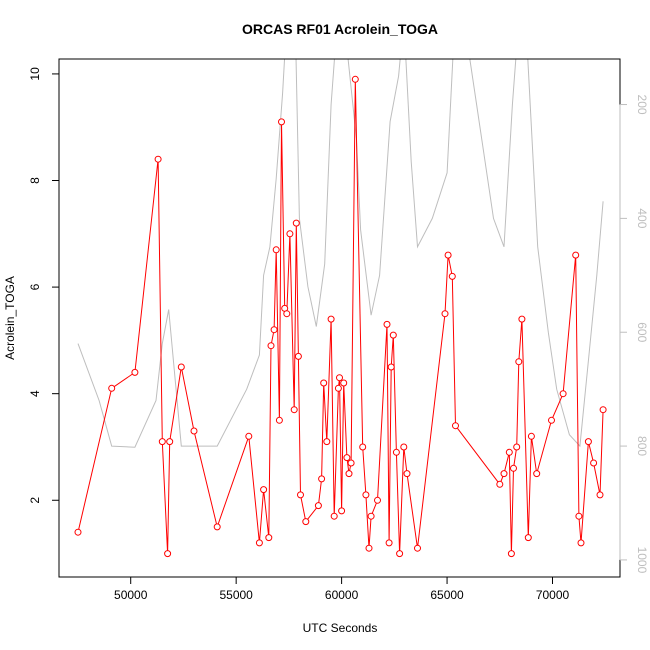 This screenshot has width=650, height=650. What do you see at coordinates (35, 74) in the screenshot?
I see `y-tick-label: 10` at bounding box center [35, 74].